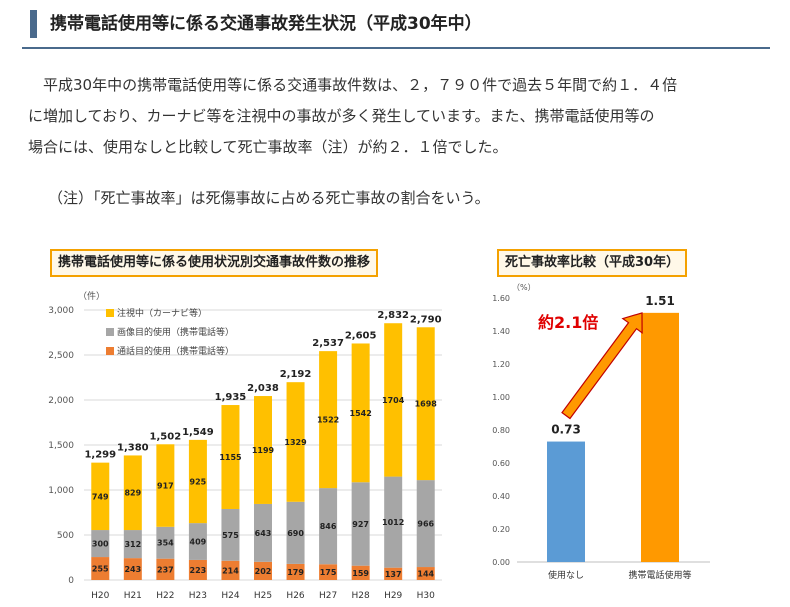 The width and height of the screenshot is (790, 607). I want to click on chart1-data-label: 223, so click(198, 570).